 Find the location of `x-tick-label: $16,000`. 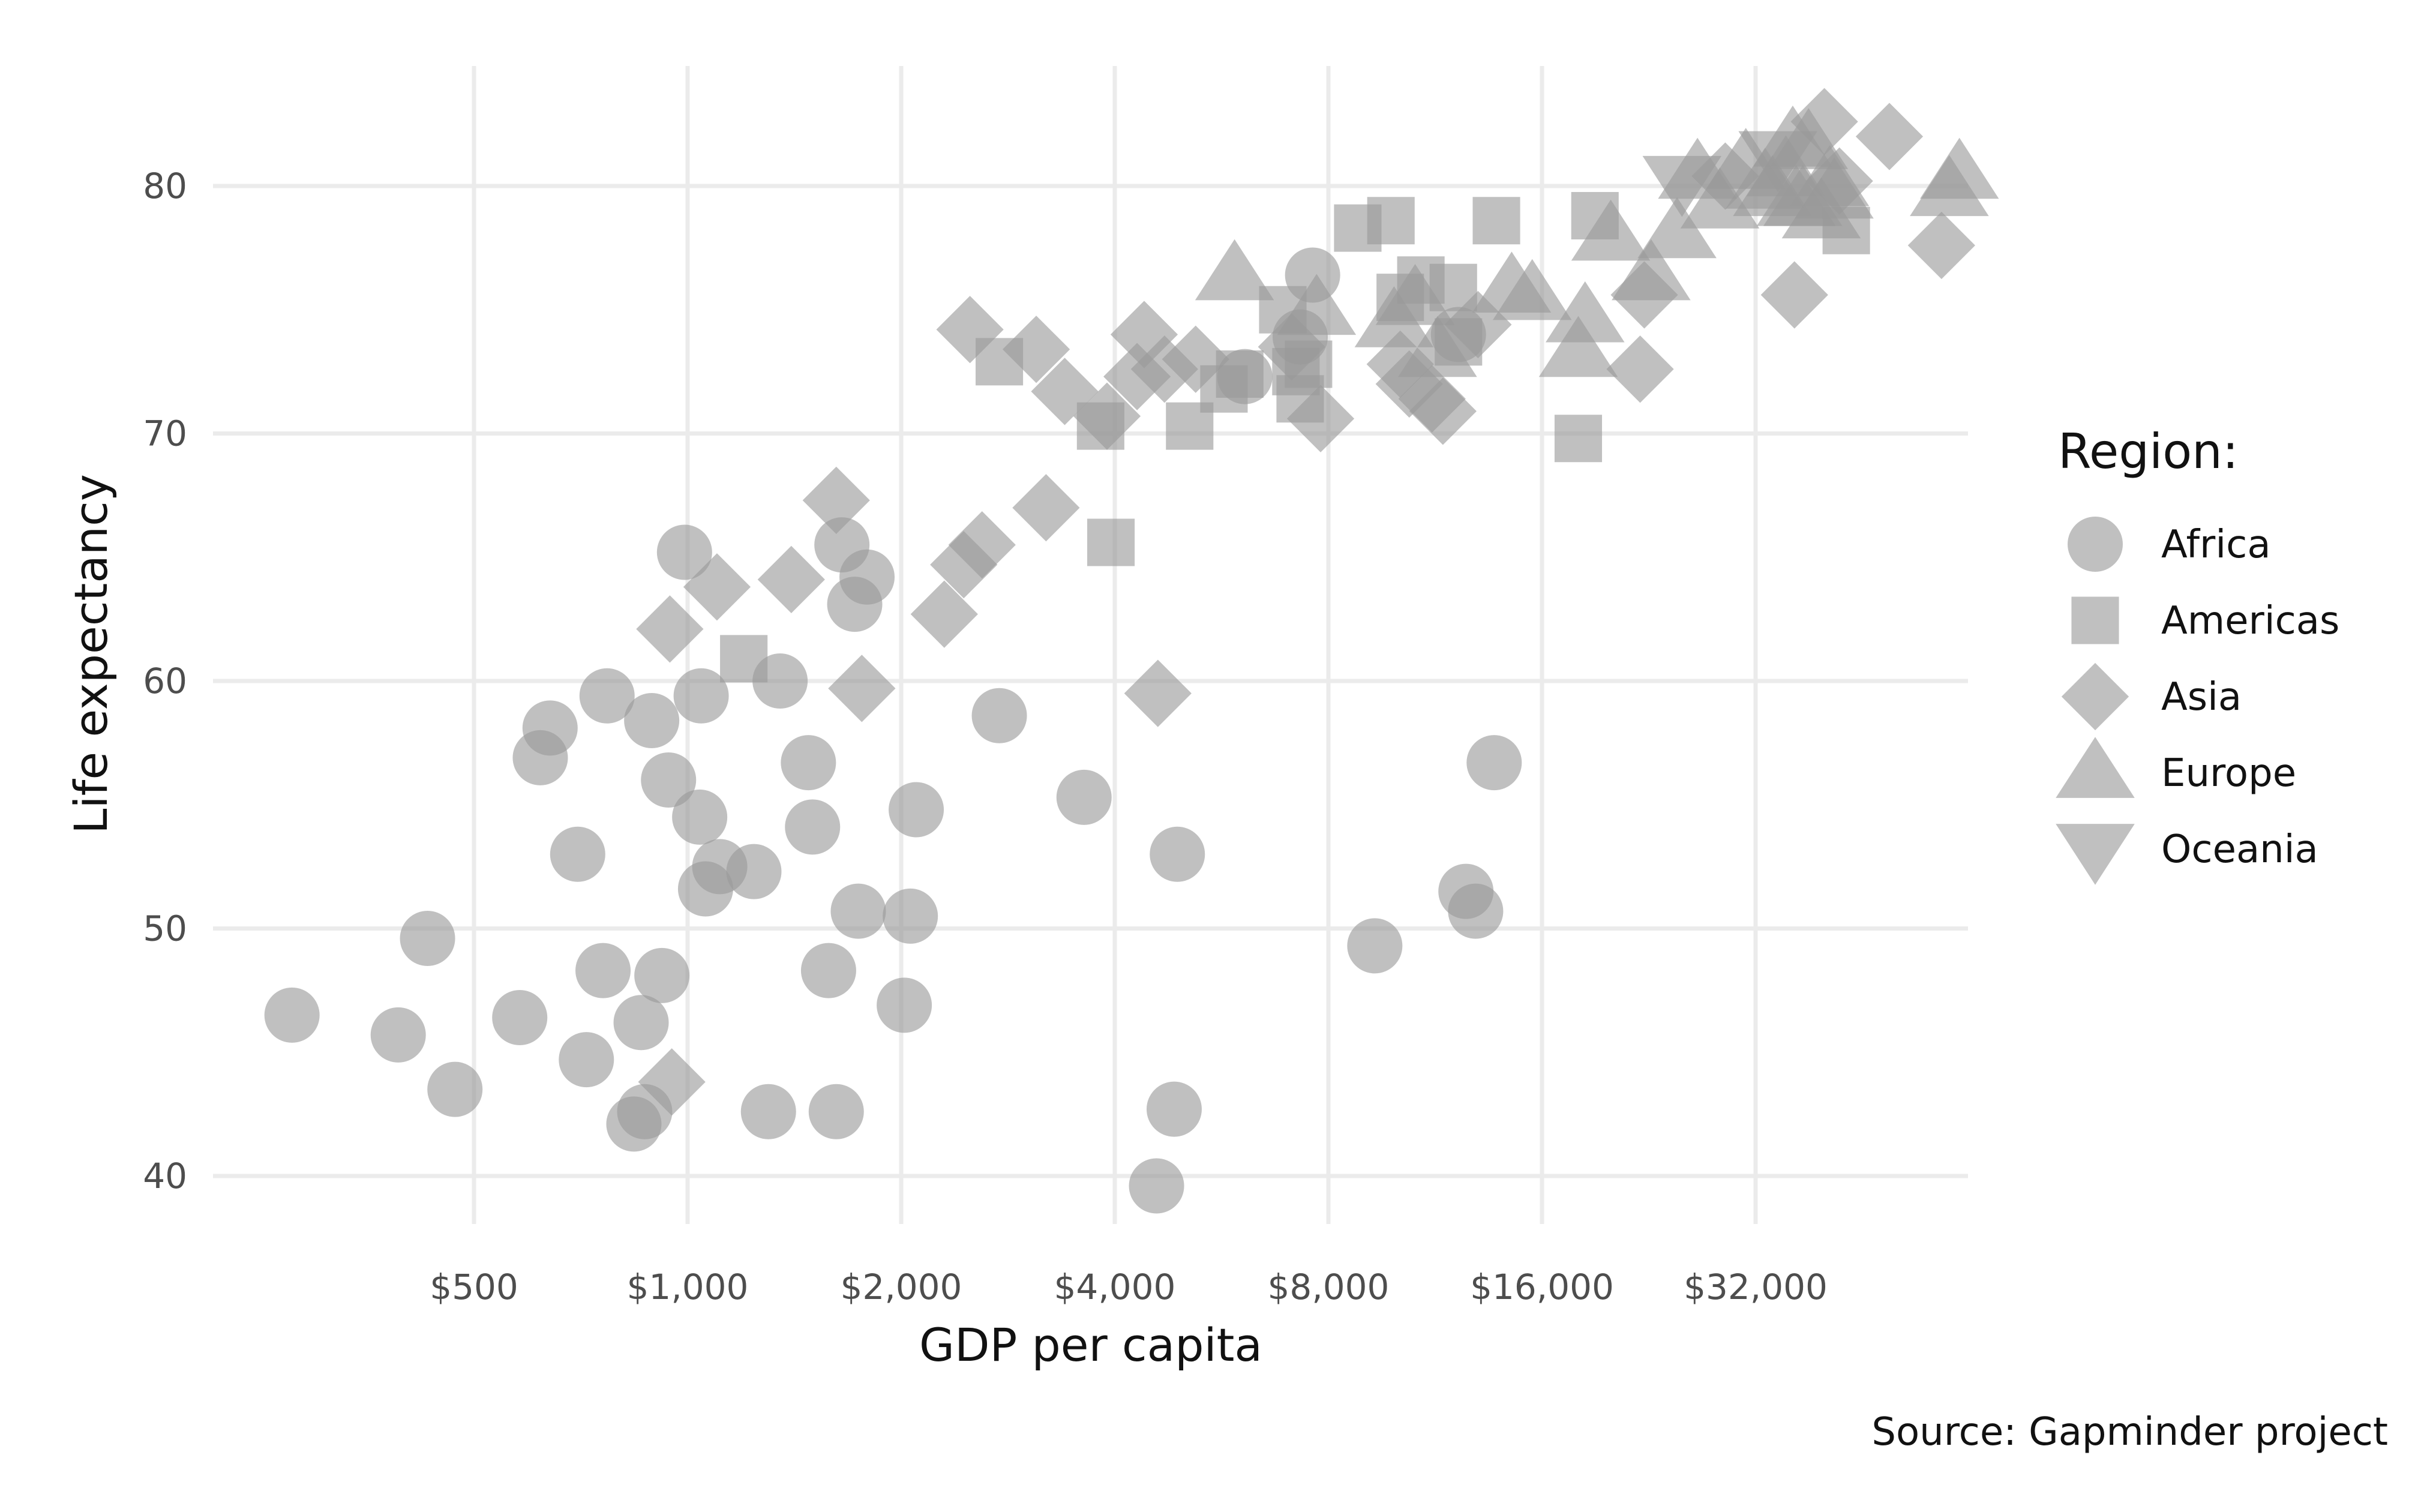

x-tick-label: $16,000 is located at coordinates (1542, 1287).